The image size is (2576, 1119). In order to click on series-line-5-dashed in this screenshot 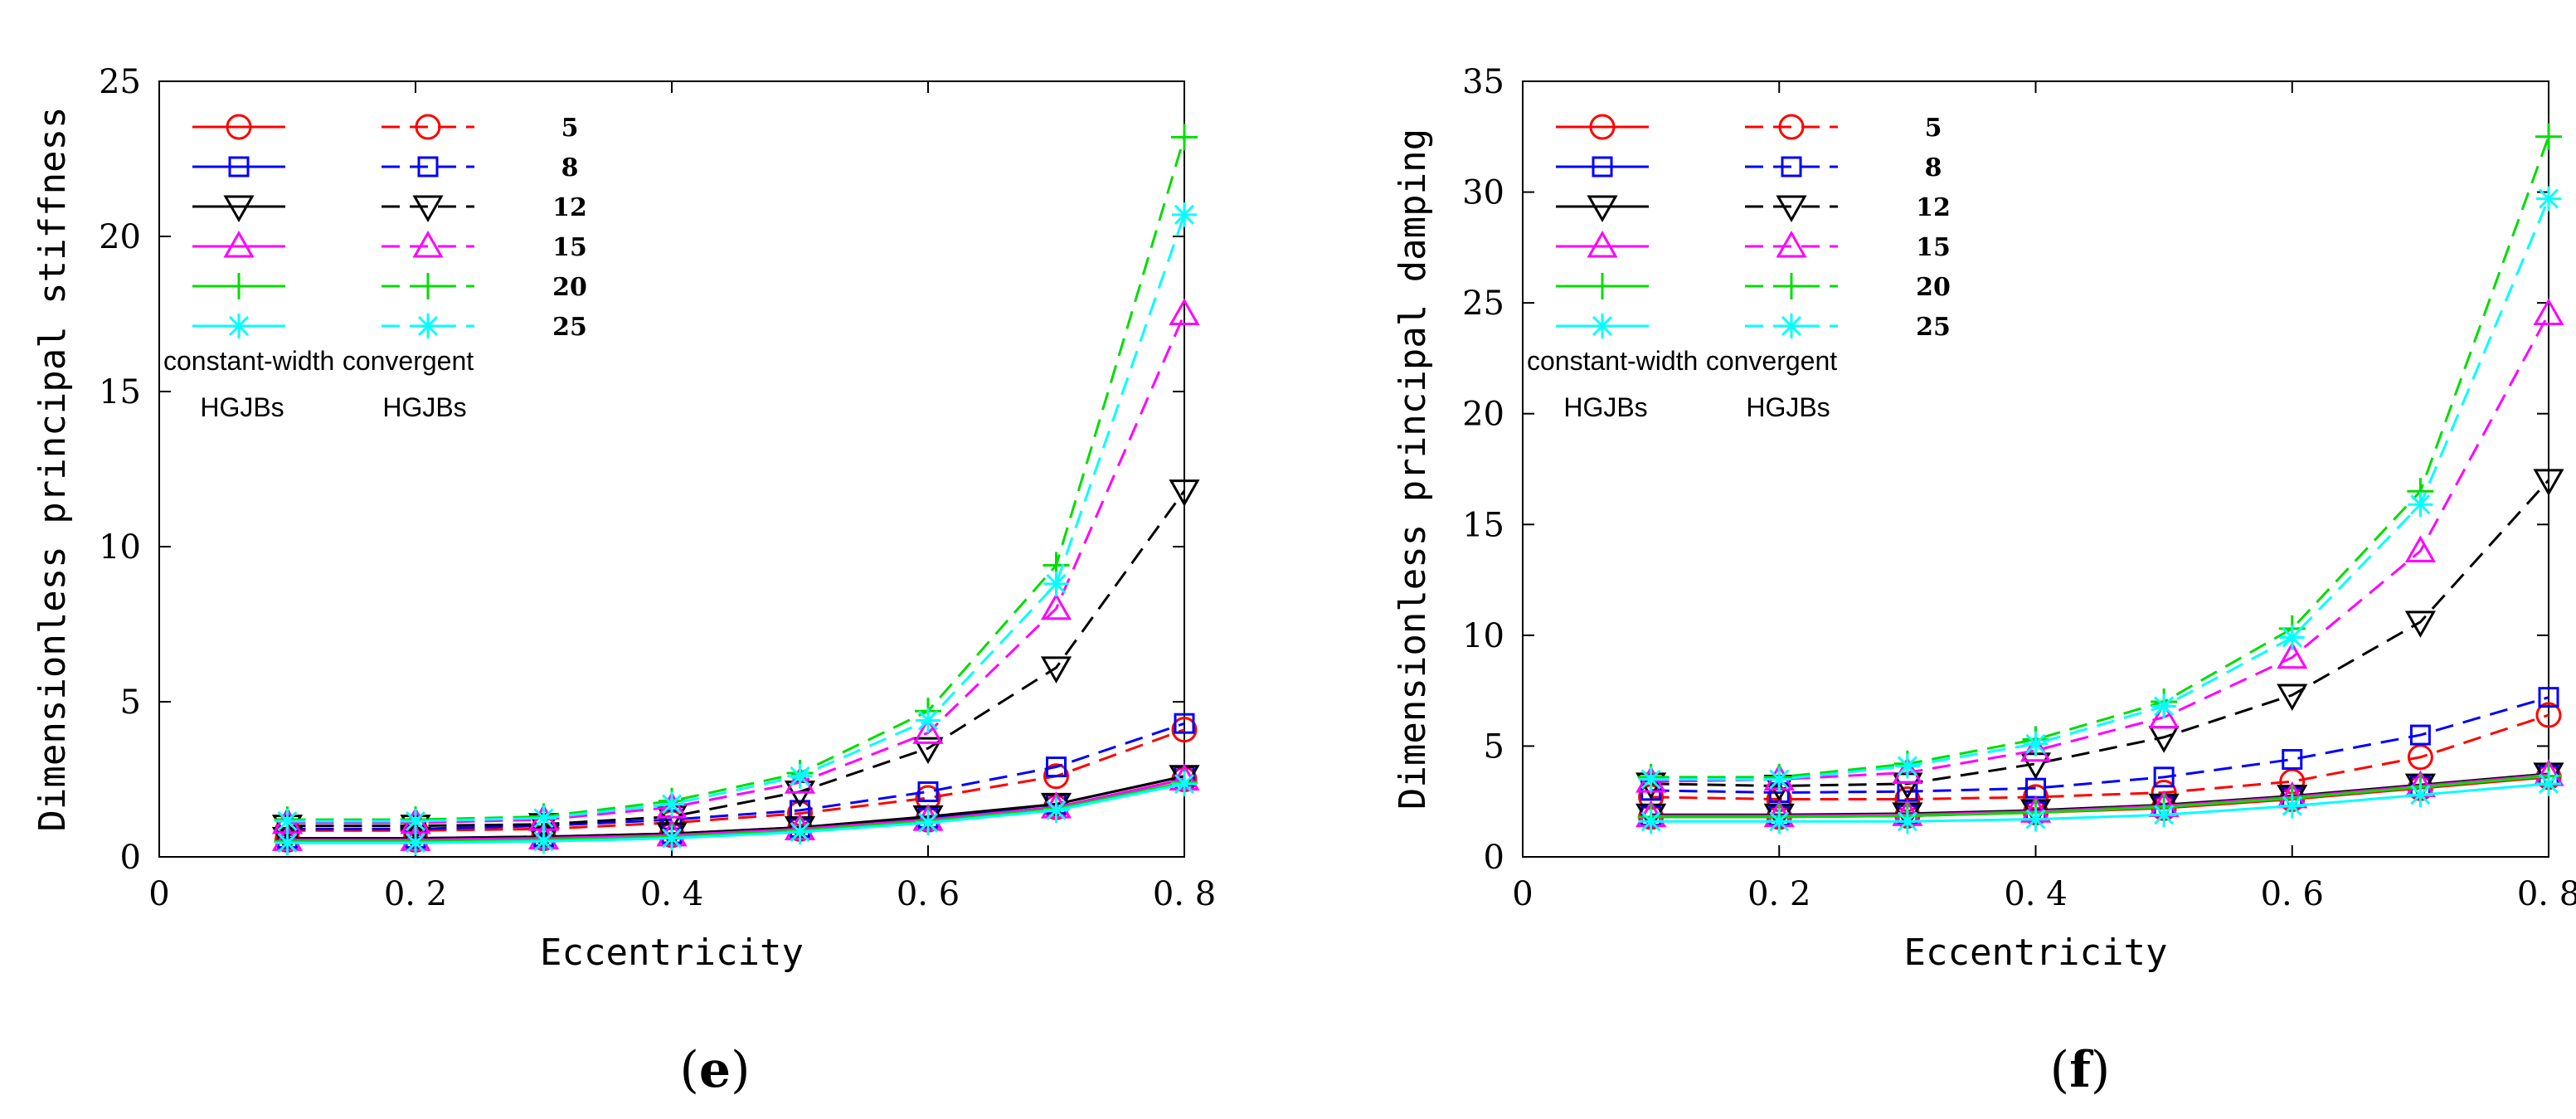, I will do `click(2100, 757)`.